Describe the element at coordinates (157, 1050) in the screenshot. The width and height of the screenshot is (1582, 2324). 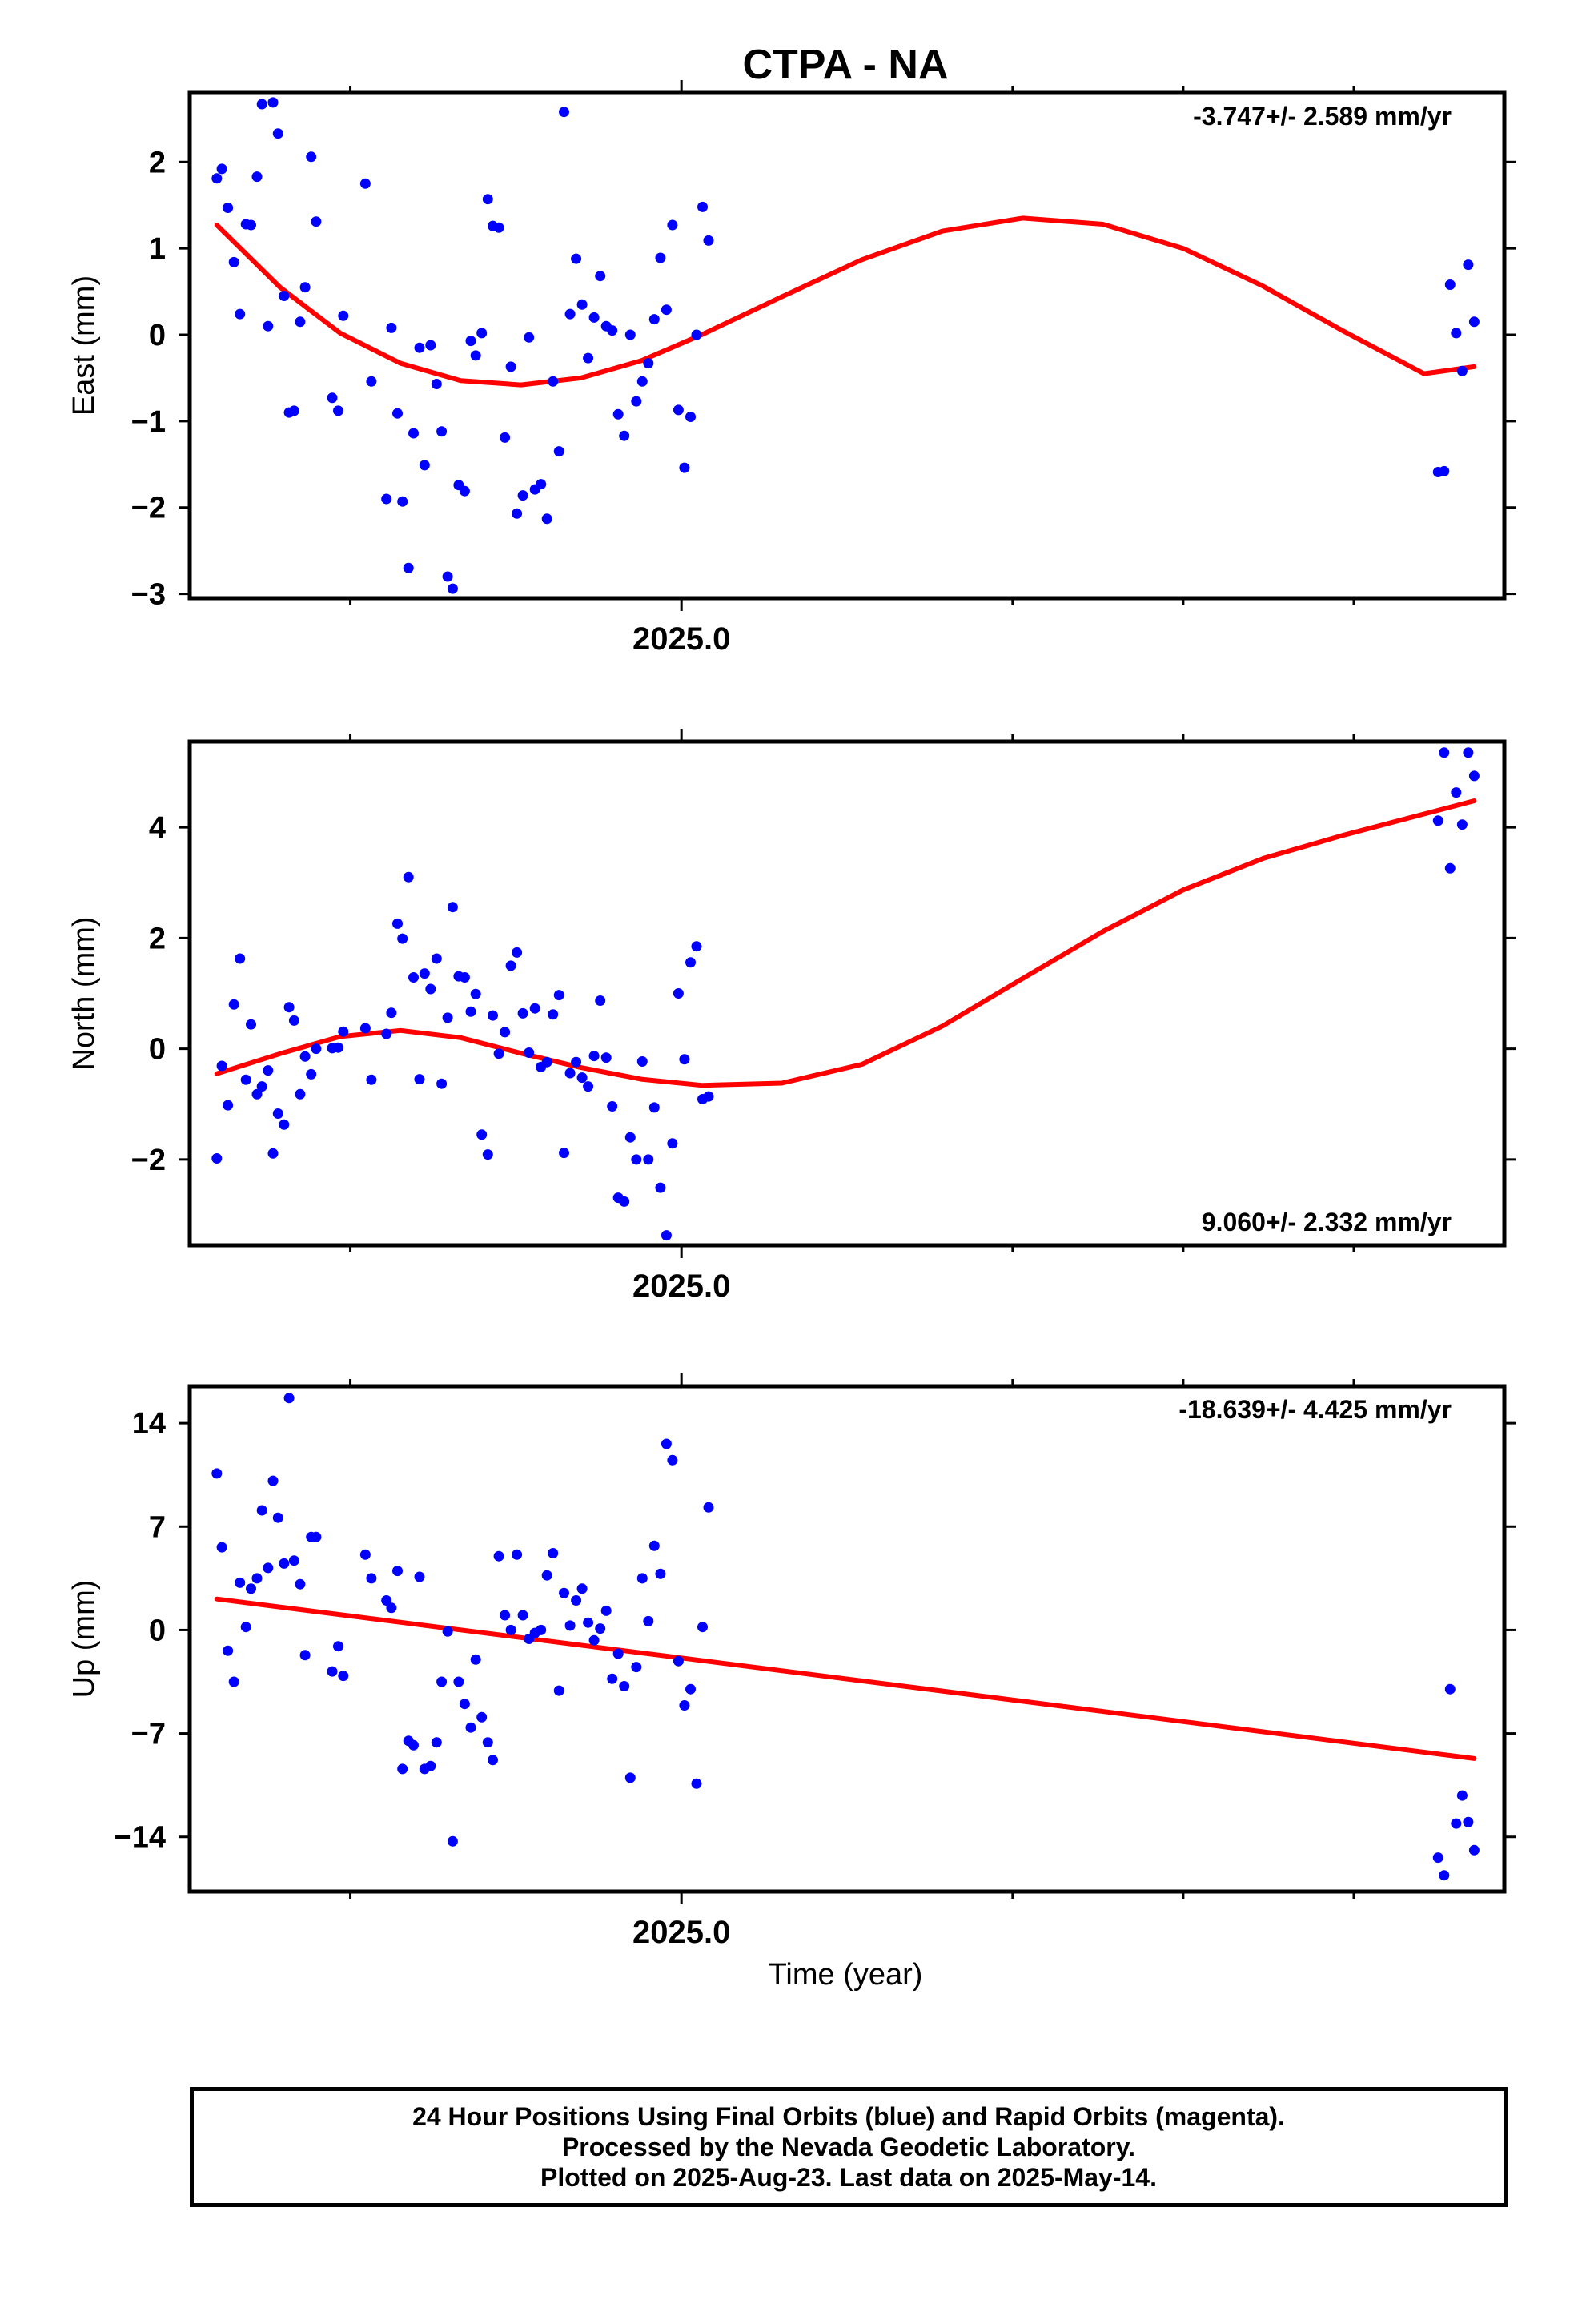
I see `north-y-tick-label: 0` at that location.